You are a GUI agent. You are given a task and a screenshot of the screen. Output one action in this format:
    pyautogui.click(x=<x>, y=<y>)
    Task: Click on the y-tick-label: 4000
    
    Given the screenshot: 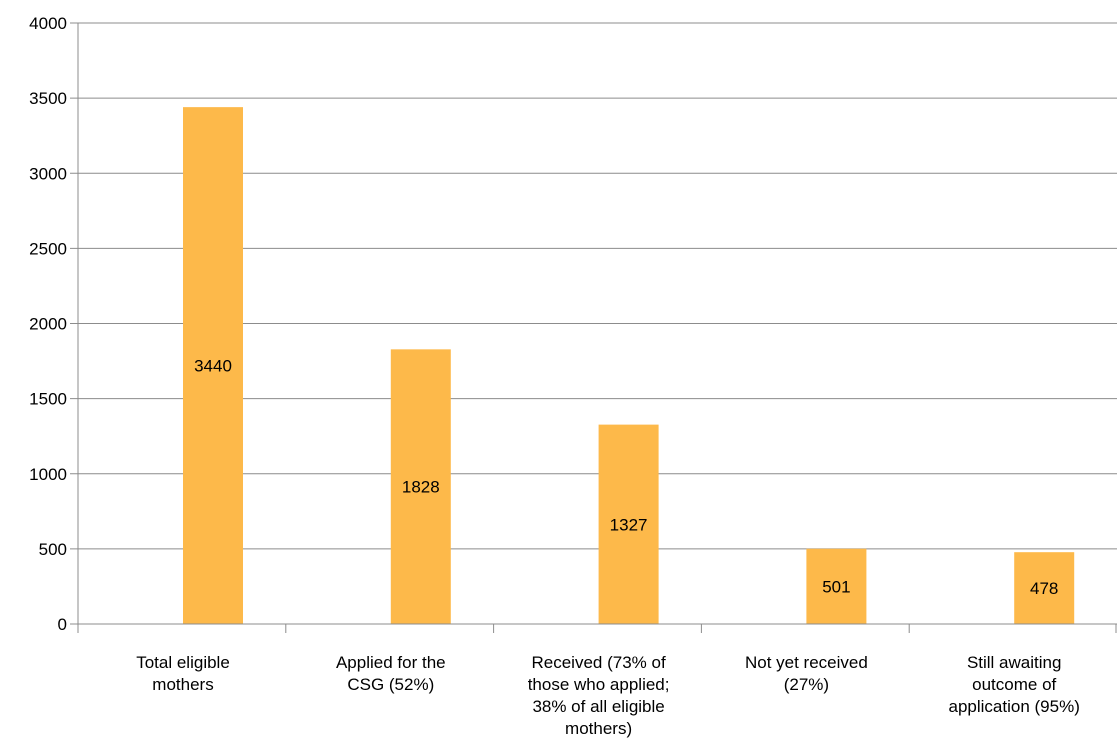 What is the action you would take?
    pyautogui.click(x=48, y=23)
    